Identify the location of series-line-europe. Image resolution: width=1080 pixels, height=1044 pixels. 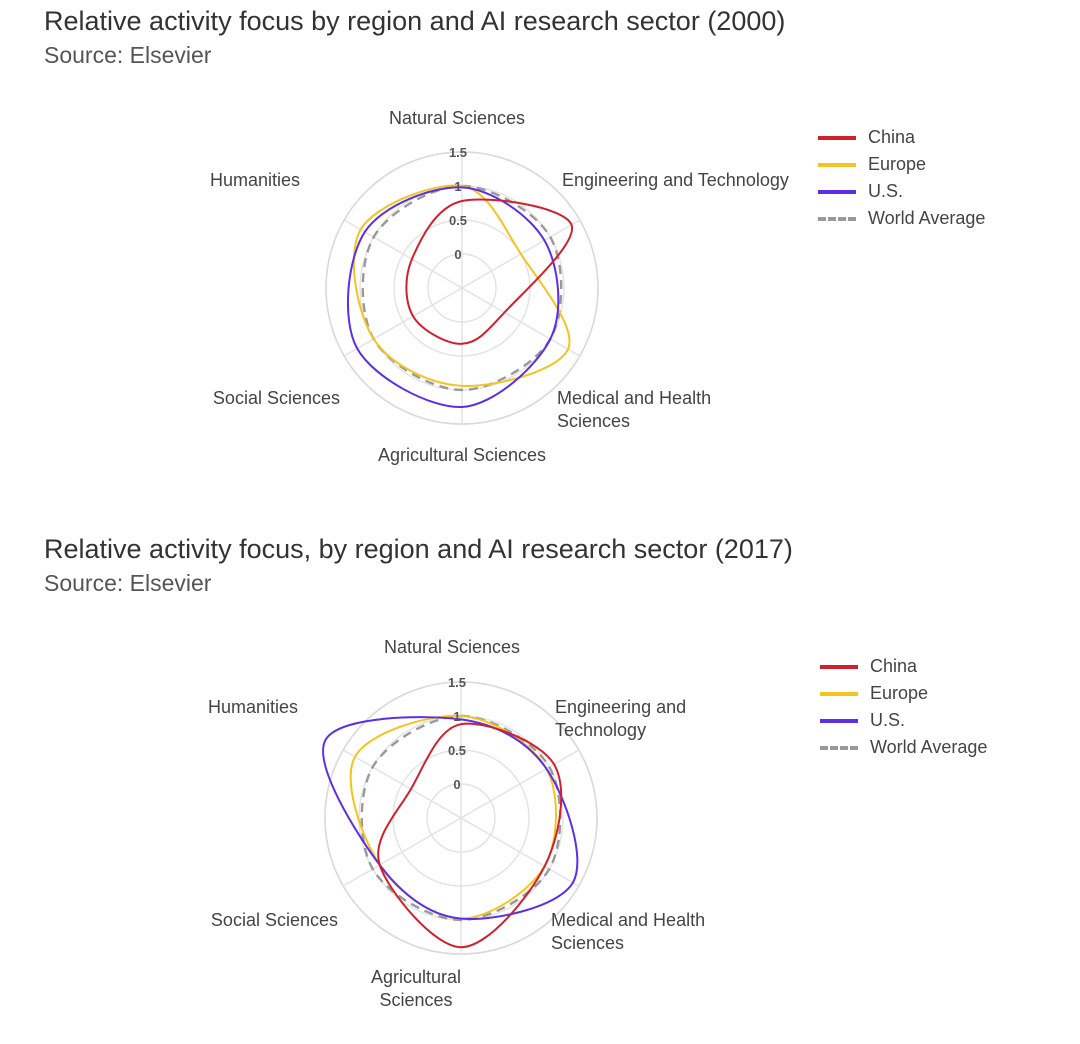
(461, 285).